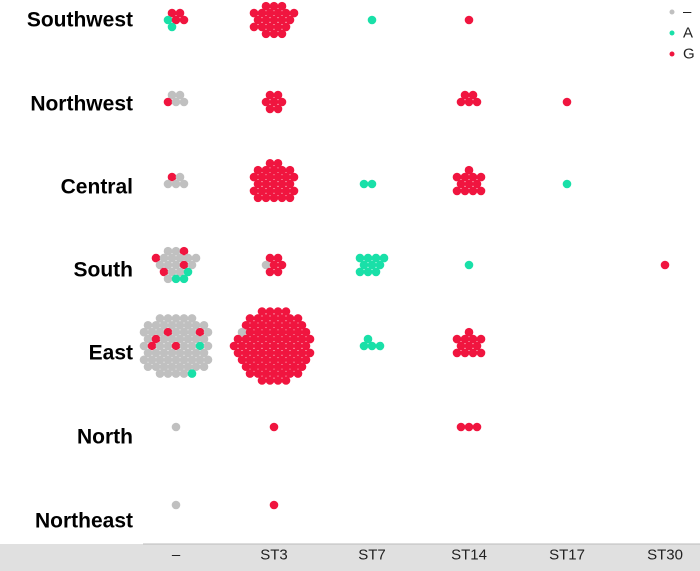  What do you see at coordinates (105, 437) in the screenshot?
I see `row-label-north: North` at bounding box center [105, 437].